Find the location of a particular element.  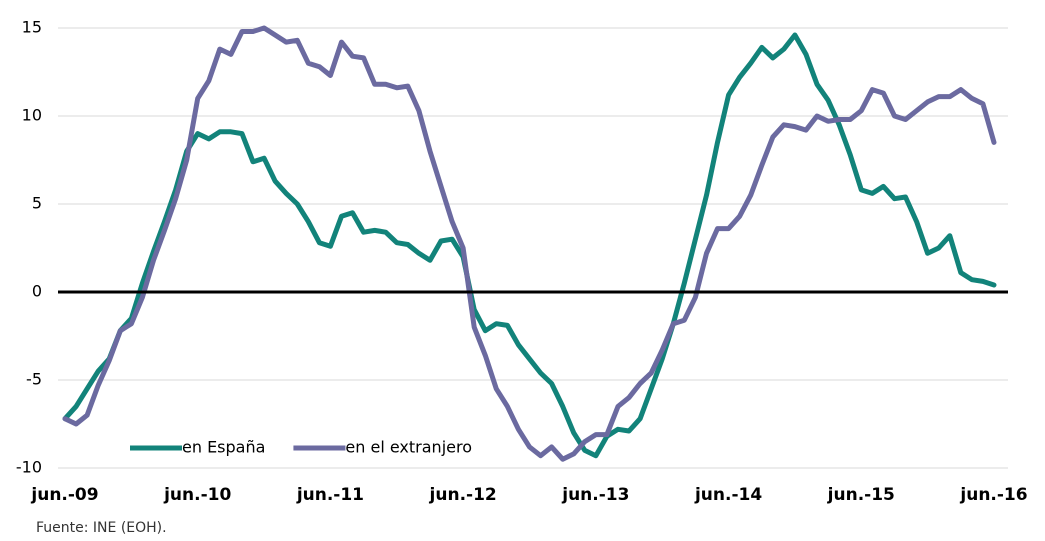

y-tick-label: -5 is located at coordinates (34, 379).